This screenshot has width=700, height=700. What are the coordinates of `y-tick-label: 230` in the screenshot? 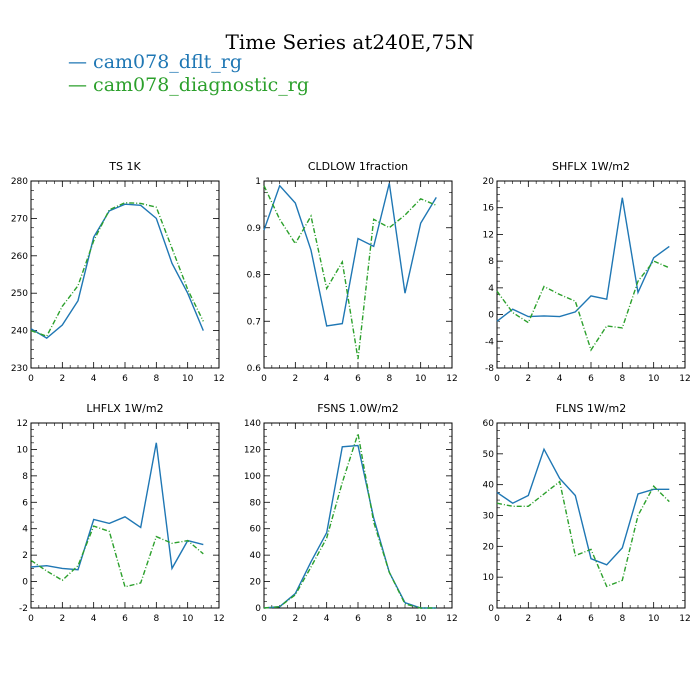 It's located at (19, 369).